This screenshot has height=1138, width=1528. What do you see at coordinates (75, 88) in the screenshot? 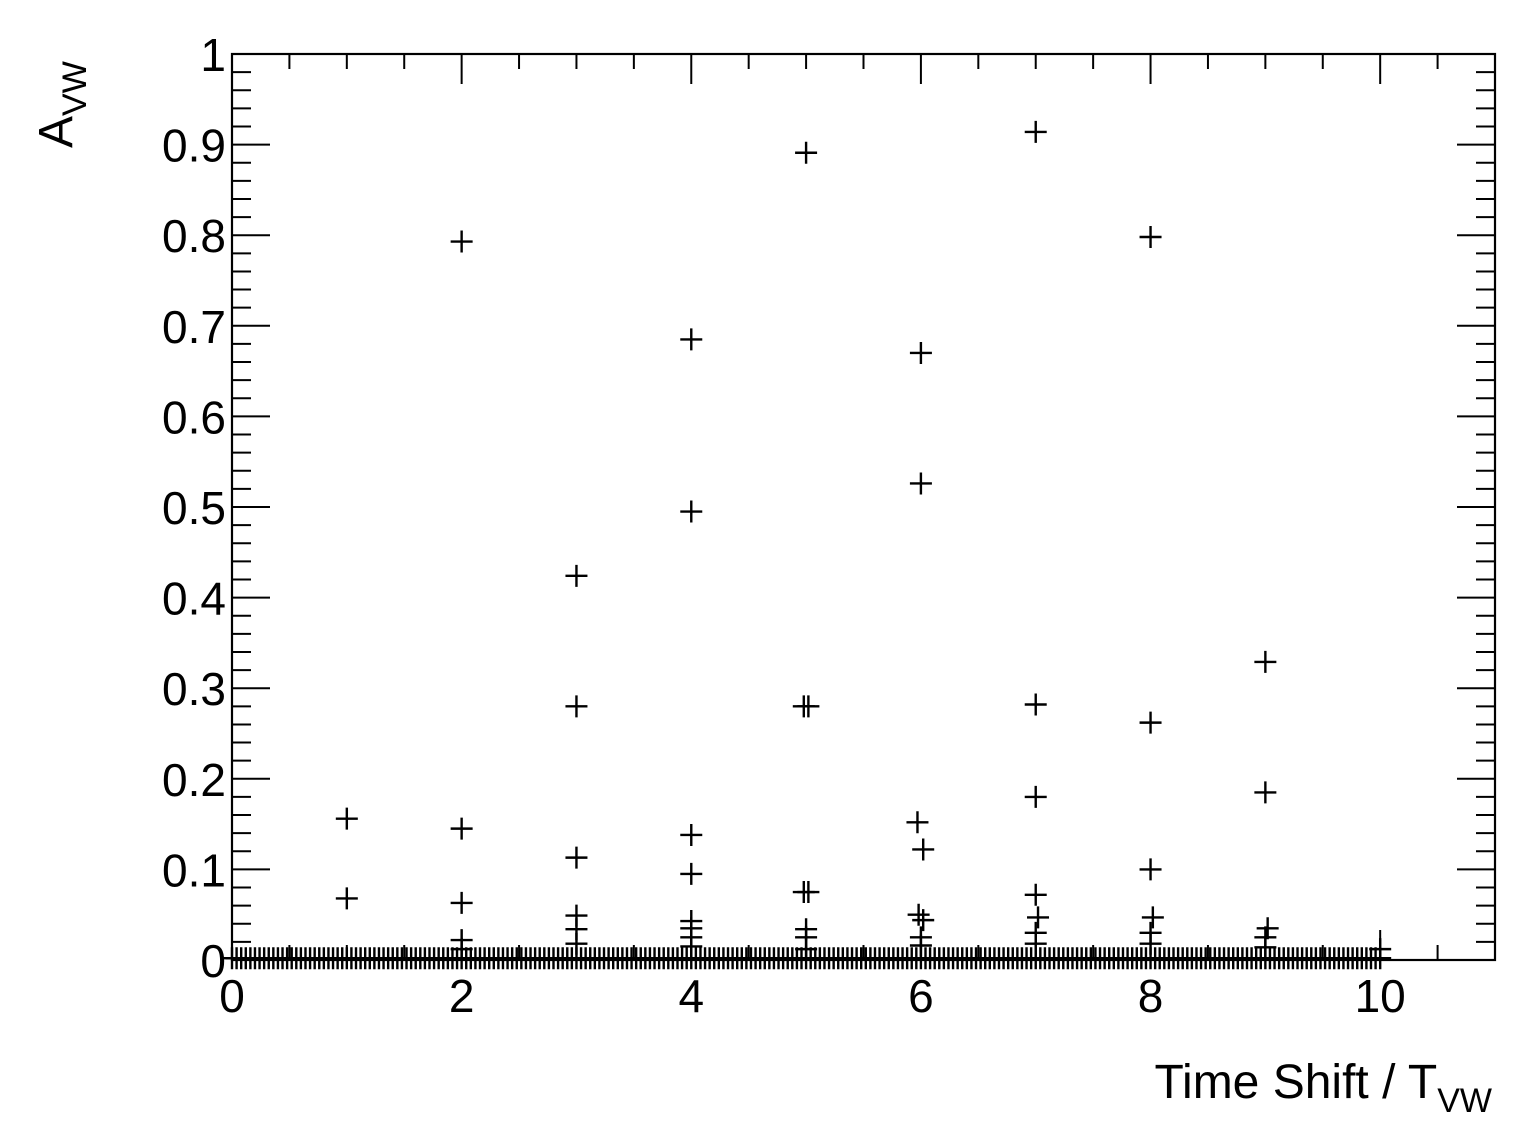
I see `y-axis-title-sub: VW` at bounding box center [75, 88].